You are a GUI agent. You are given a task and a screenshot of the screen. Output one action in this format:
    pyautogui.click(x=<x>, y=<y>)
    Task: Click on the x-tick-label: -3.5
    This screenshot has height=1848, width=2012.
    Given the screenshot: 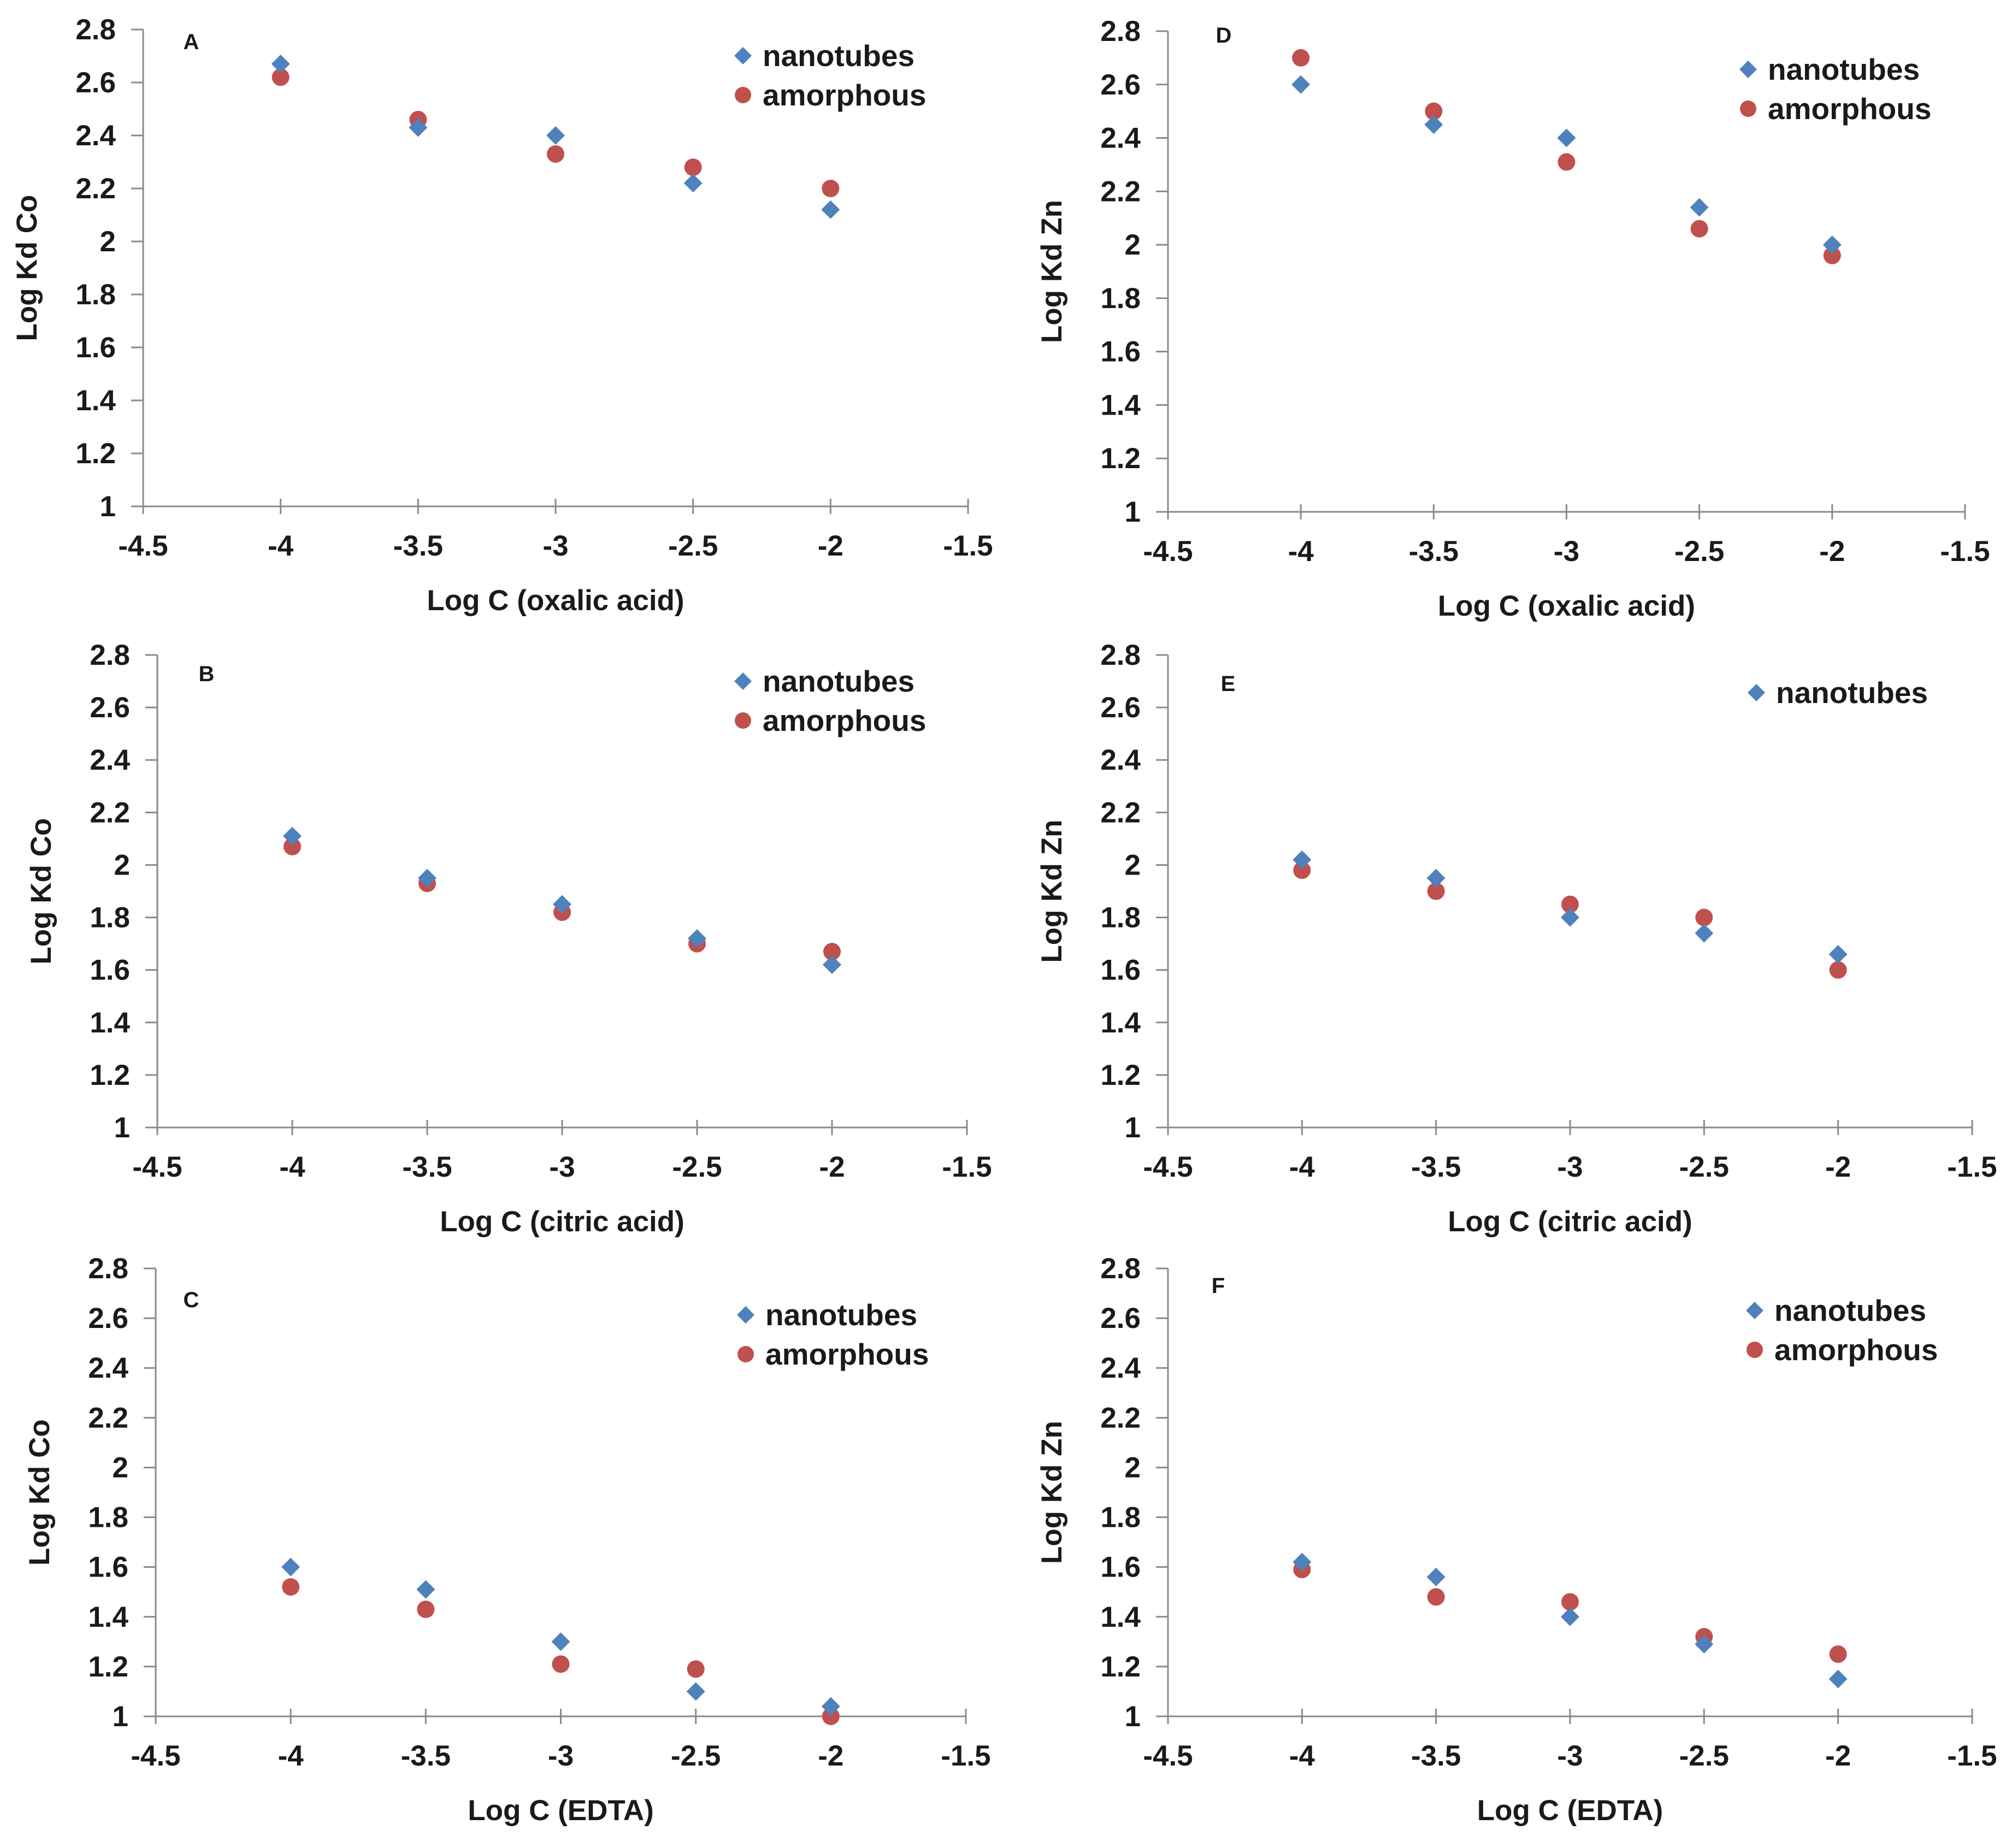 What is the action you would take?
    pyautogui.click(x=427, y=1167)
    